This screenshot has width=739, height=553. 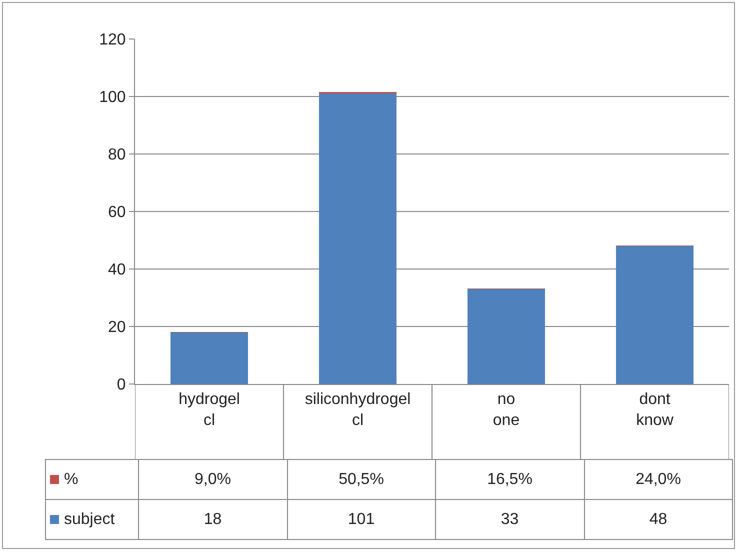 I want to click on y-tick-label: 80, so click(x=117, y=155).